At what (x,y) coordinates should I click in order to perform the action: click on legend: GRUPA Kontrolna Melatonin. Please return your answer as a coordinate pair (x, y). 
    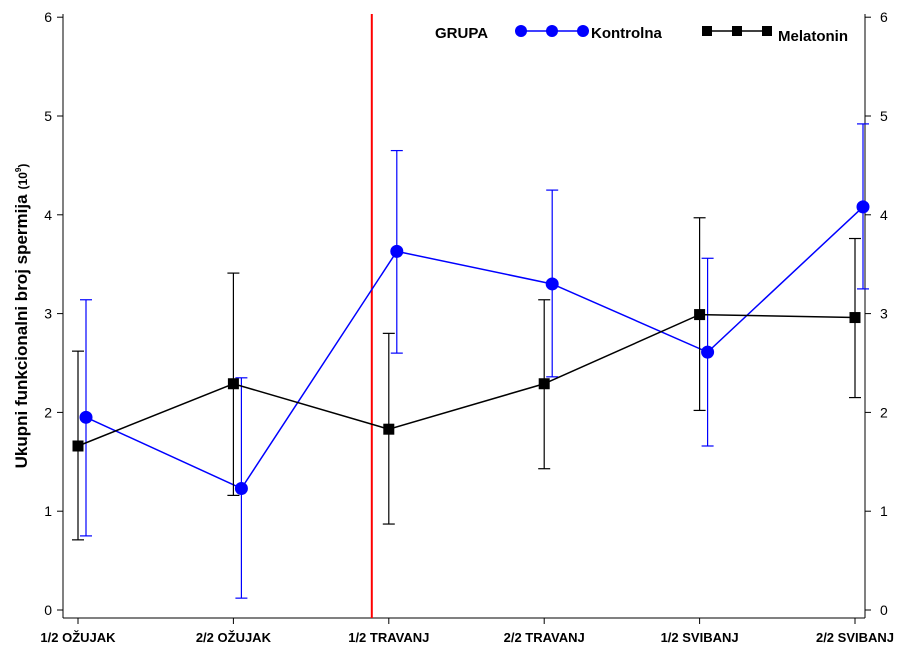
    Looking at the image, I should click on (641, 35).